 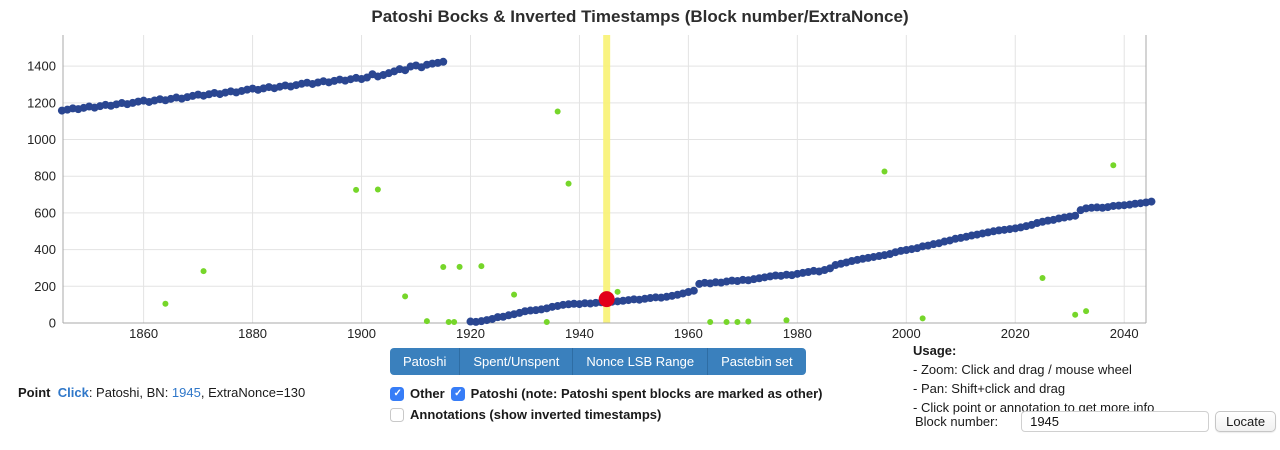 I want to click on y-tick-label: 1000, so click(x=41, y=139).